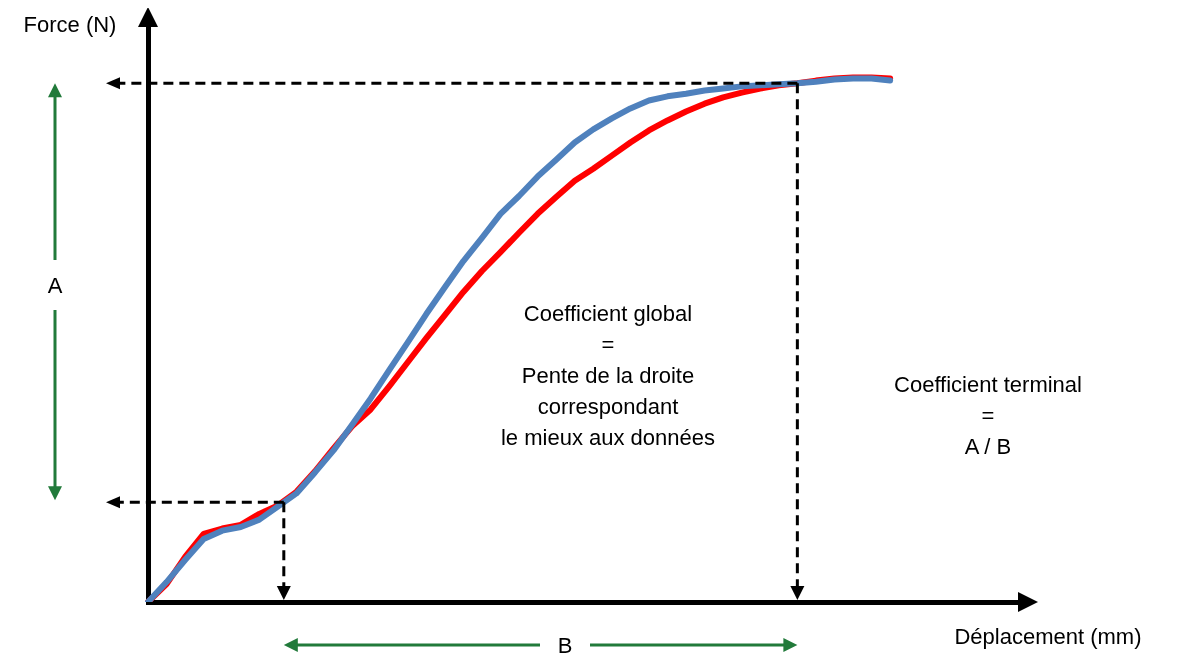 The height and width of the screenshot is (661, 1188). Describe the element at coordinates (608, 375) in the screenshot. I see `annotation: Coefficient global = Pente de la droite correspondant le mieux aux données` at that location.